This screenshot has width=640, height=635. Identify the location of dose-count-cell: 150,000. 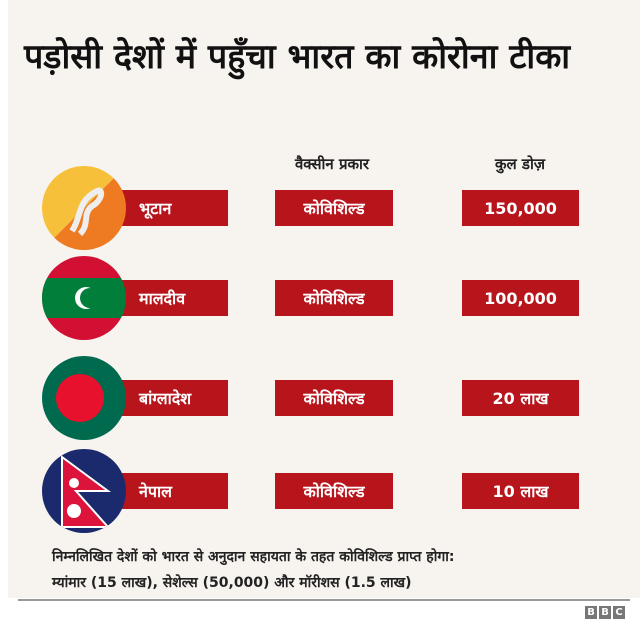
(520, 208).